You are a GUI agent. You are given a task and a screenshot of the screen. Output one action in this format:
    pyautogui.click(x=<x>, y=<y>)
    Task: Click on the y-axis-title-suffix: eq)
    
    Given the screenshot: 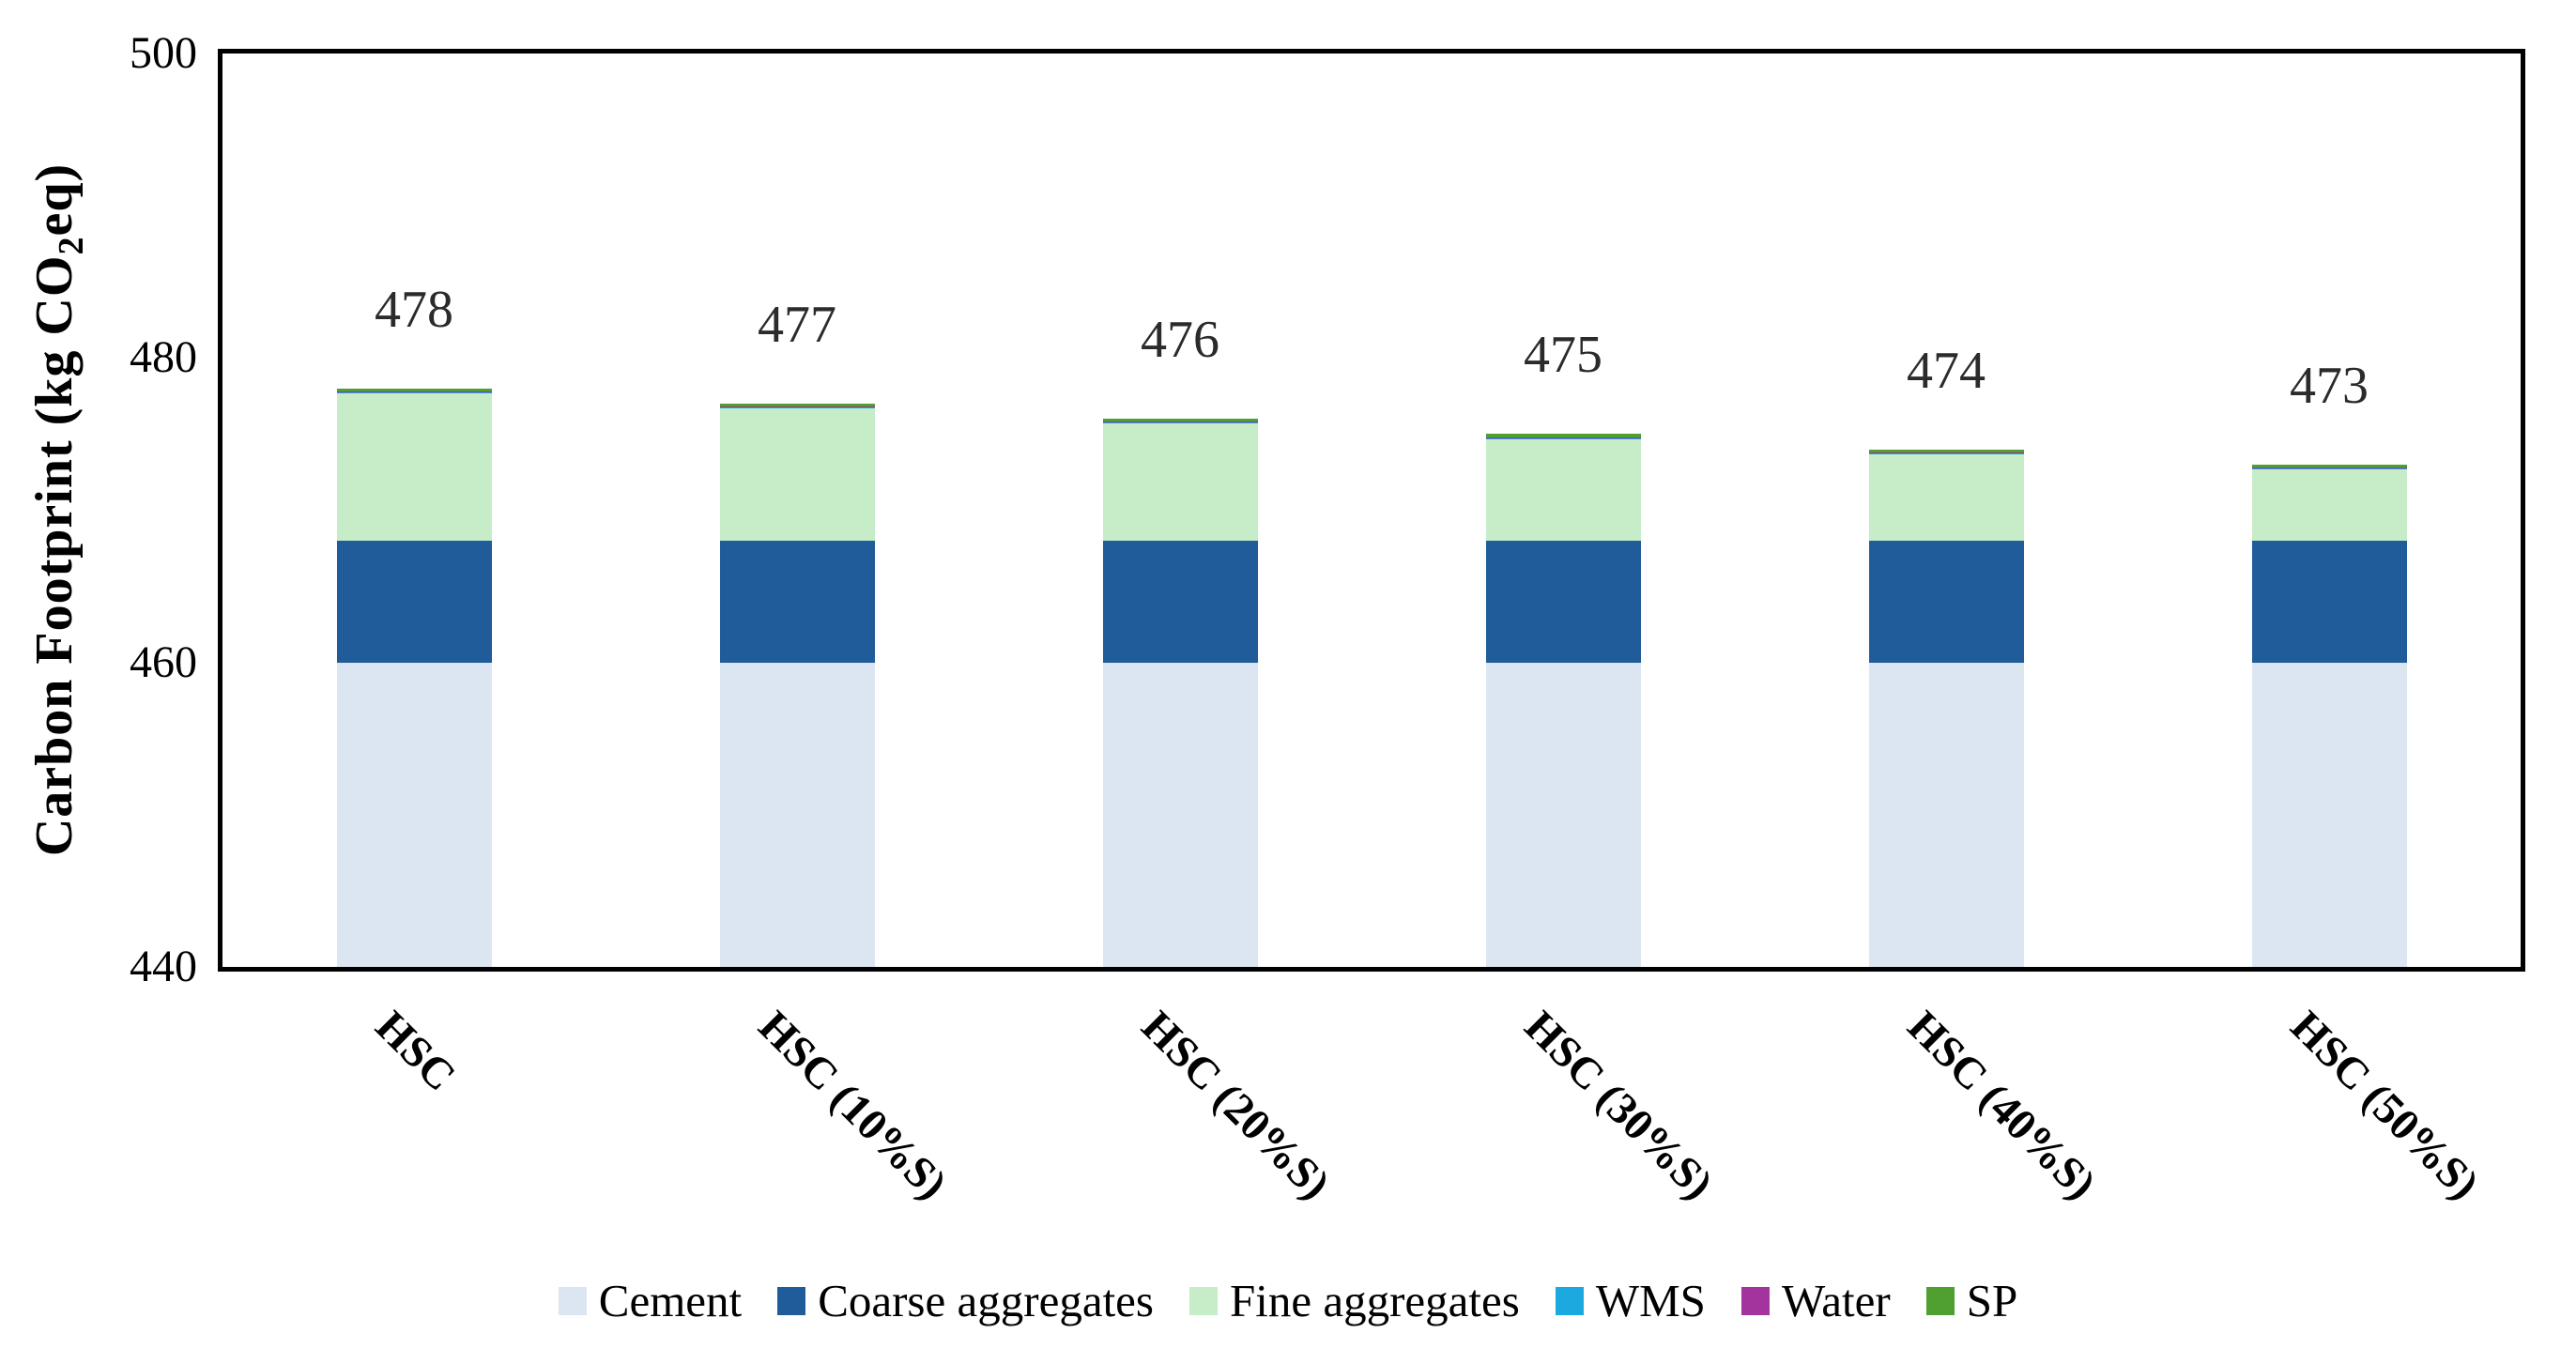 What is the action you would take?
    pyautogui.click(x=55, y=199)
    